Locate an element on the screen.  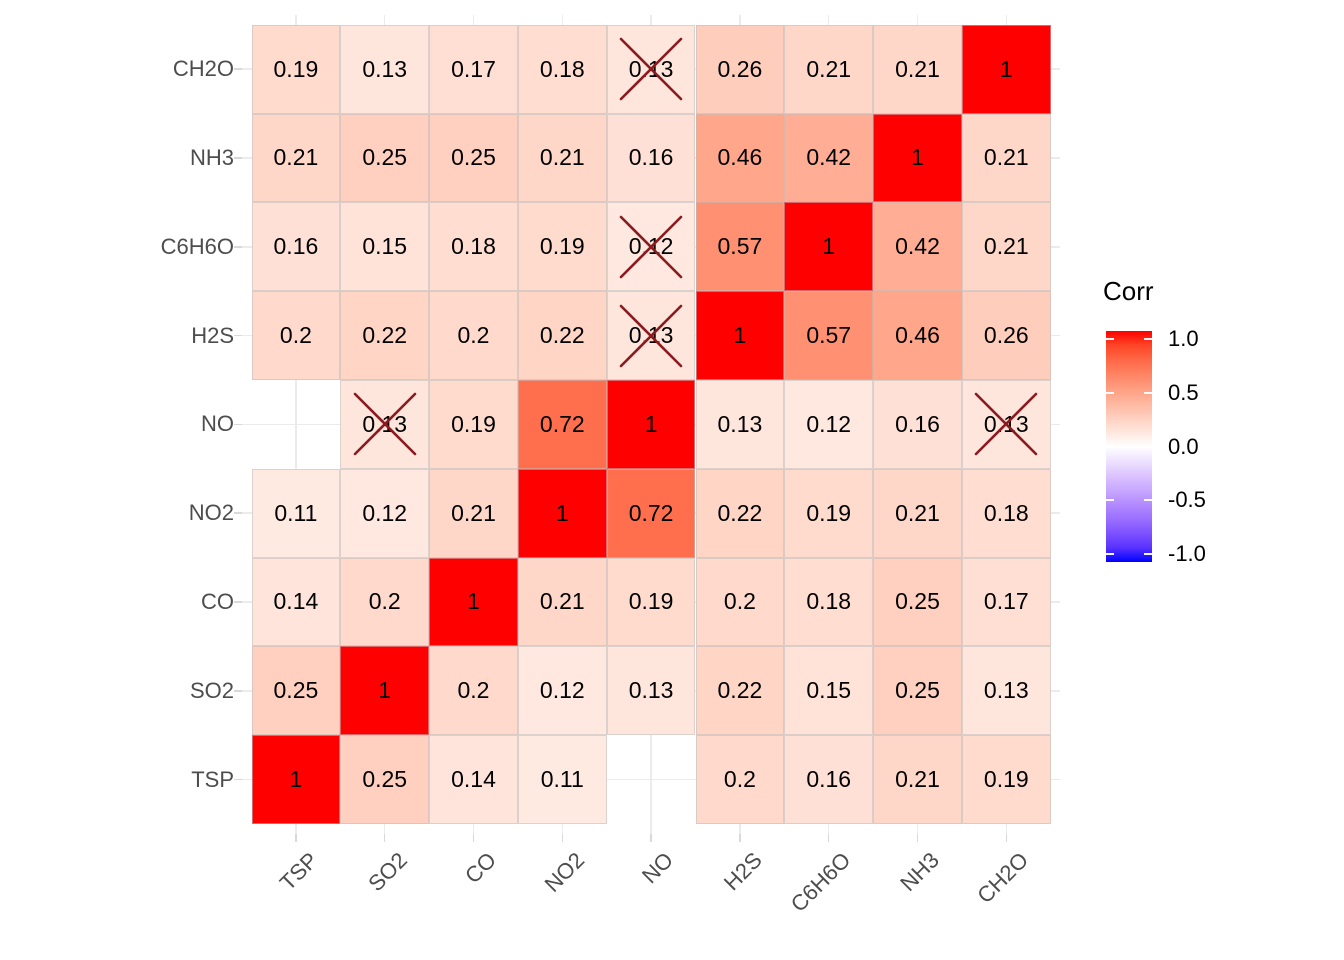
cell-value: 0.26 is located at coordinates (740, 68).